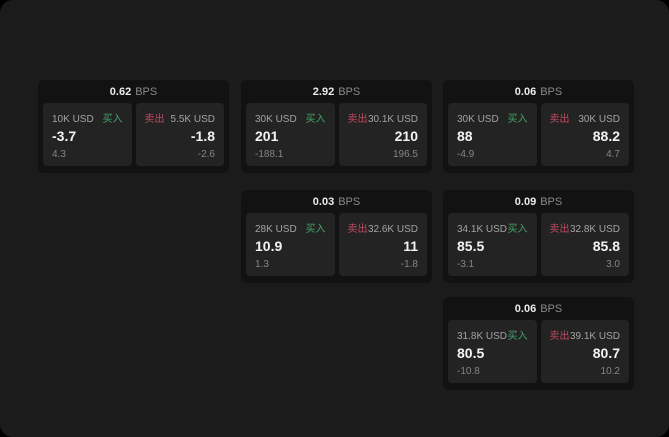 This screenshot has width=669, height=437. Describe the element at coordinates (606, 136) in the screenshot. I see `sell-price-value: 88.2` at that location.